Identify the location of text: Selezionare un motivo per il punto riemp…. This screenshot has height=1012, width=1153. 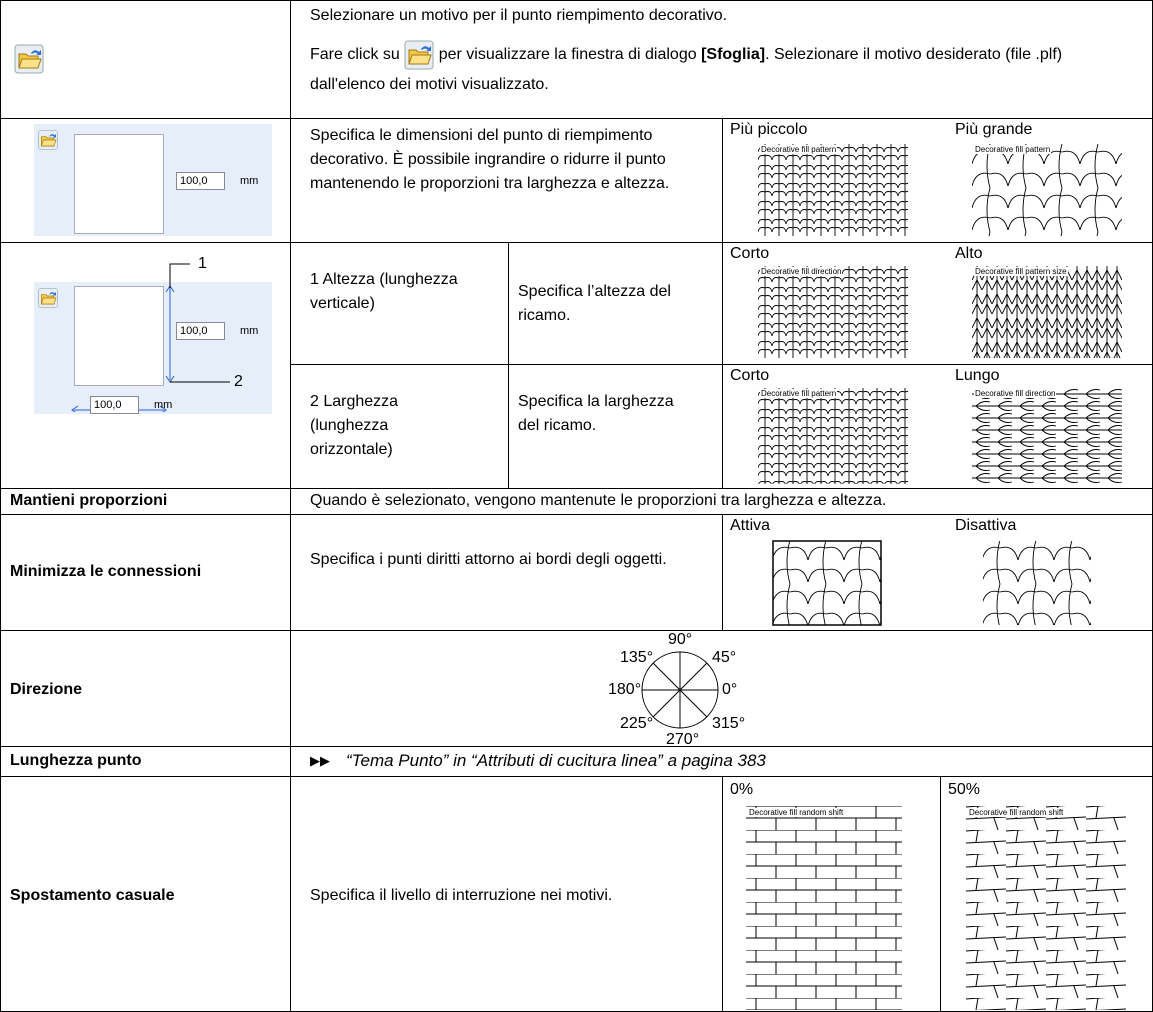
(519, 15).